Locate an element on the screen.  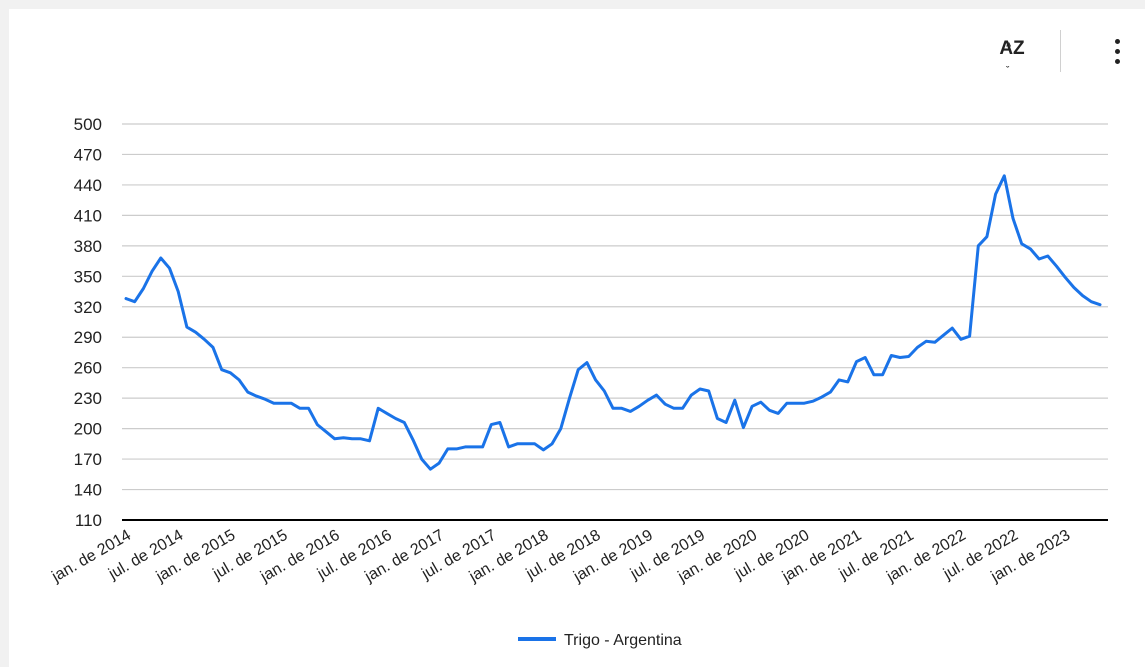
caret-up-icon: ^ is located at coordinates (1009, 46).